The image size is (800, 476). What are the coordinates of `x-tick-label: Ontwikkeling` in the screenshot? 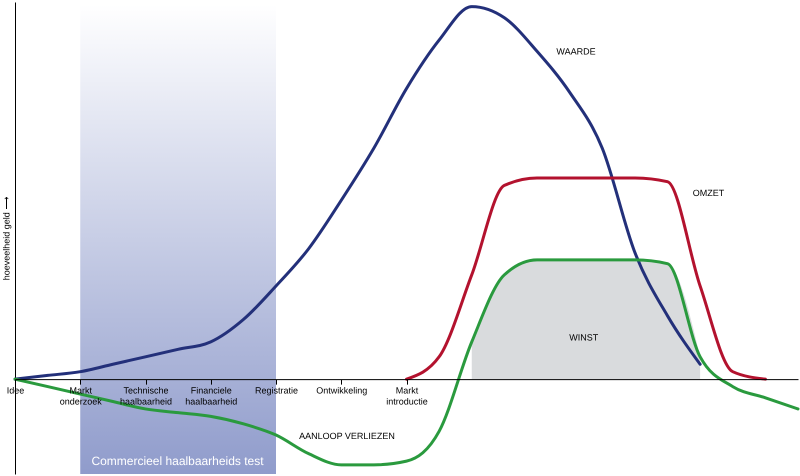 It's located at (342, 391).